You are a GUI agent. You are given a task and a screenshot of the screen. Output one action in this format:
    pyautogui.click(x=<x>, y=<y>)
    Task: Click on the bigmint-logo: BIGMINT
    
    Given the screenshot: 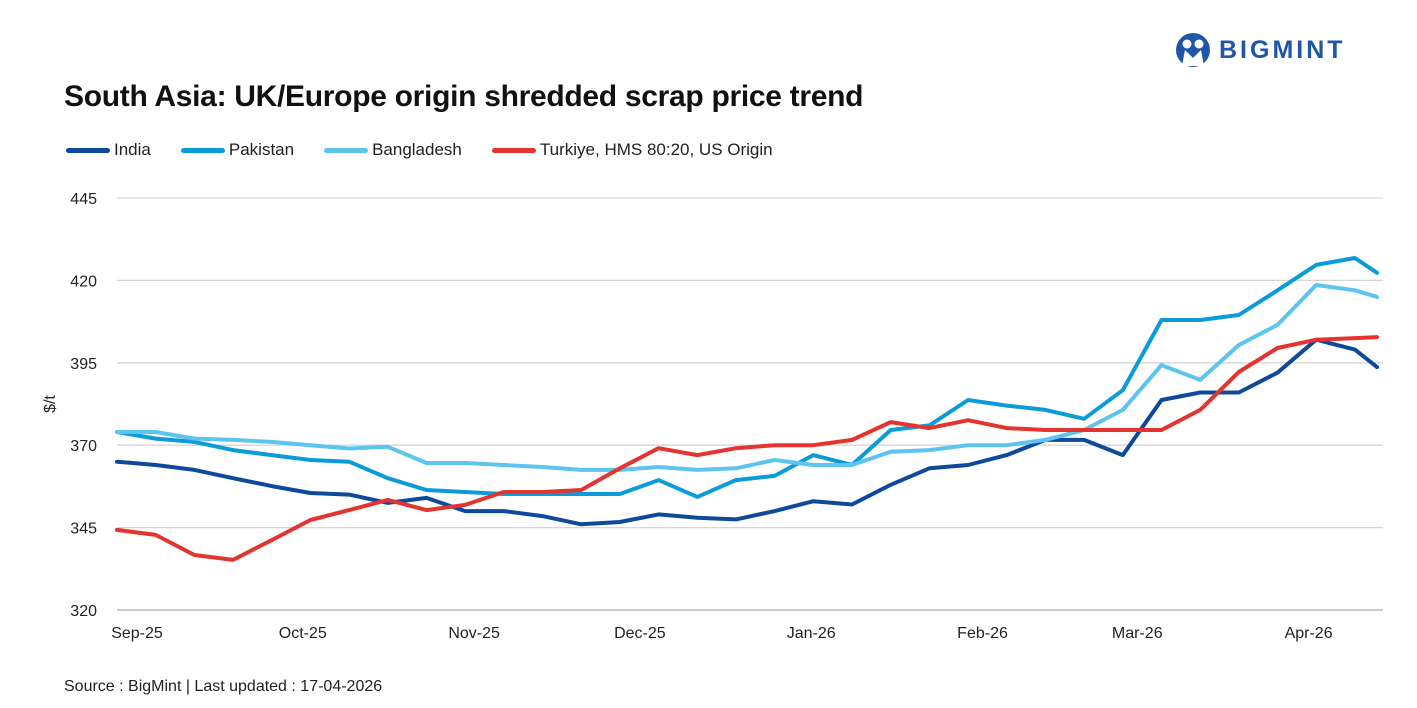 What is the action you would take?
    pyautogui.click(x=1260, y=50)
    